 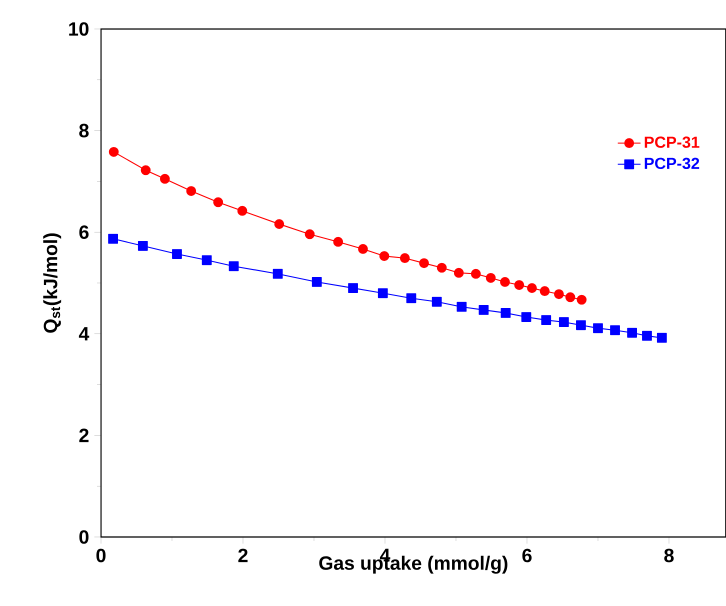 What do you see at coordinates (84, 131) in the screenshot?
I see `y-tick-label: 8` at bounding box center [84, 131].